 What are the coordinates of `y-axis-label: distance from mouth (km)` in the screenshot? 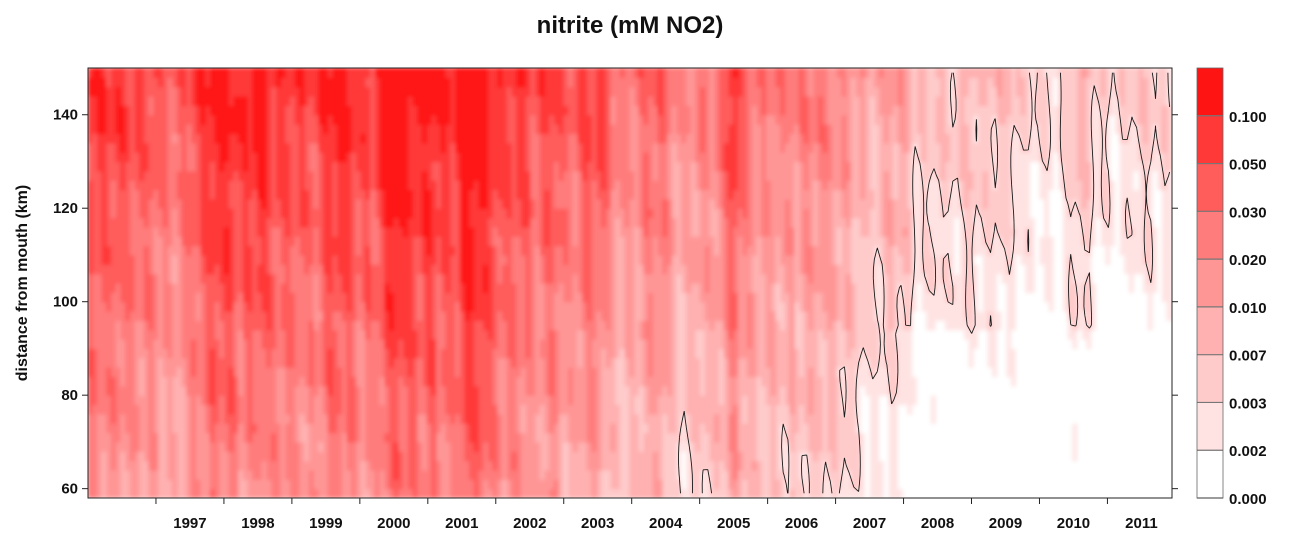 It's located at (22, 283).